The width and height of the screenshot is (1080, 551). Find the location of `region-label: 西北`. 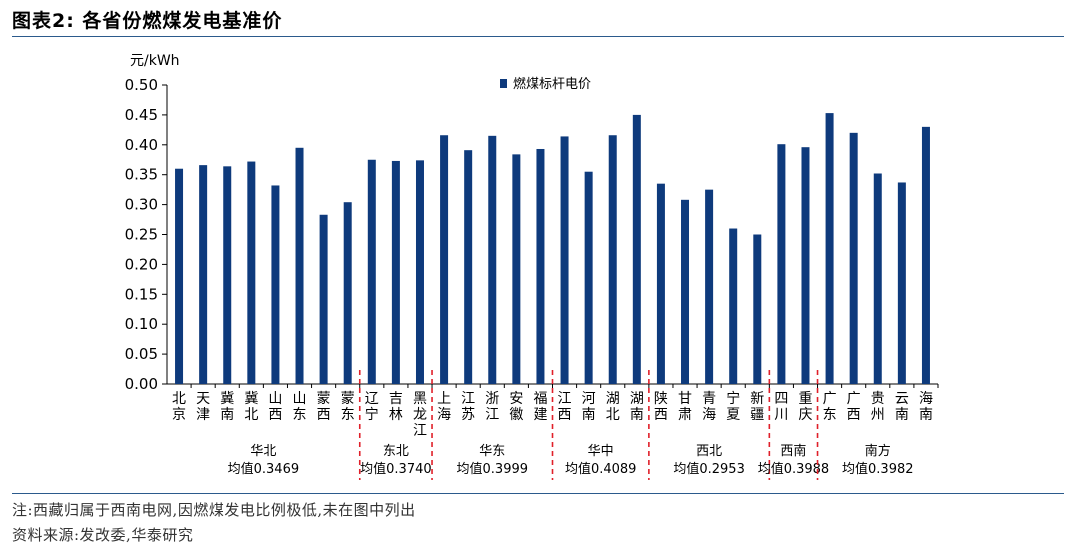

region-label: 西北 is located at coordinates (709, 451).